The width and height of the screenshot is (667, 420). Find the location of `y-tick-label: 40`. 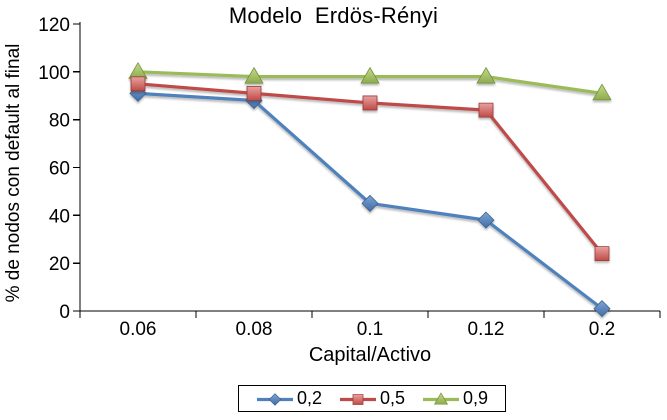

y-tick-label: 40 is located at coordinates (59, 216).